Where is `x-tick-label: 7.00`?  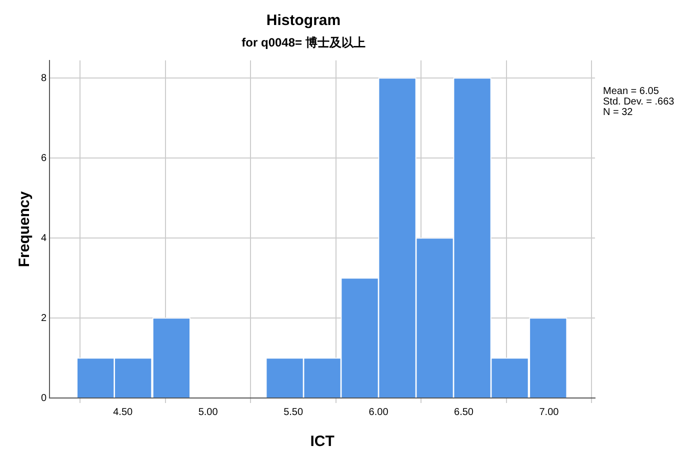
x-tick-label: 7.00 is located at coordinates (549, 412).